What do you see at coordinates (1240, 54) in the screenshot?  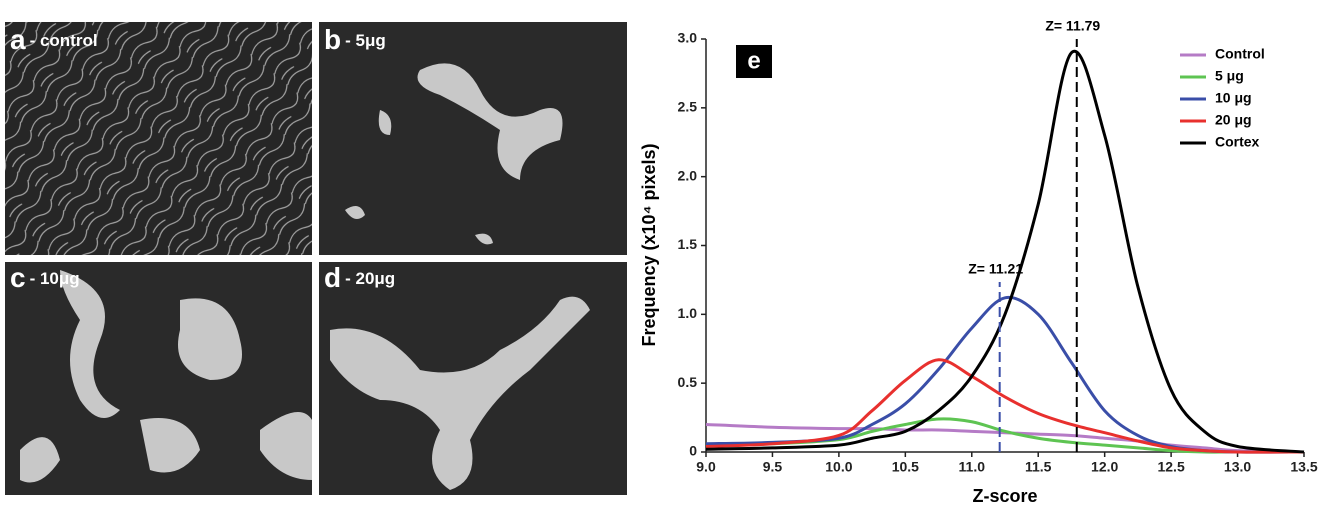 I see `legend-label: Control` at bounding box center [1240, 54].